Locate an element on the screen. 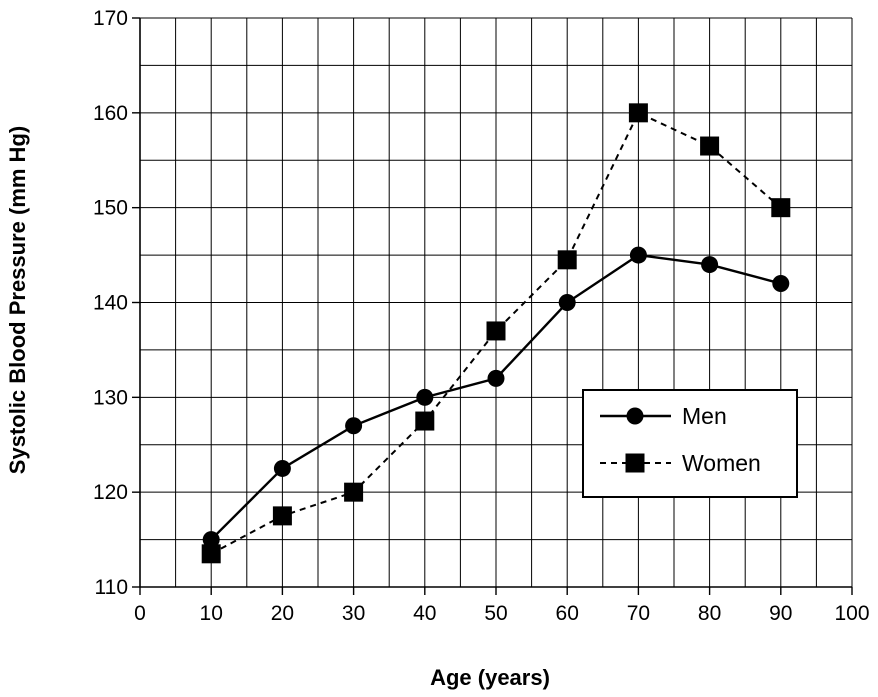 The width and height of the screenshot is (878, 697). x-axis-ticks: 0 10 20 30 40 50 60 70 80 90 100 is located at coordinates (502, 606).